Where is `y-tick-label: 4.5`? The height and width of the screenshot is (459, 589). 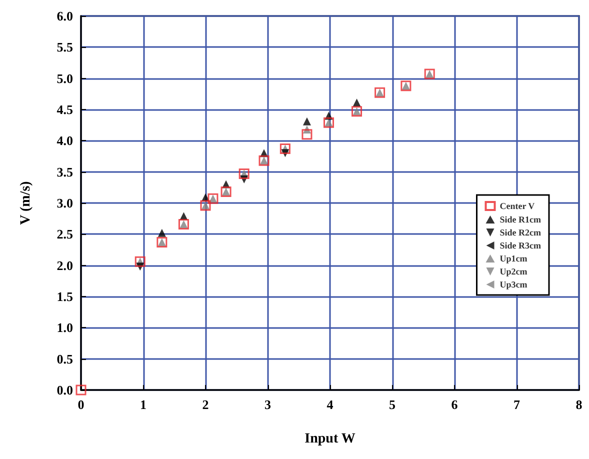 y-tick-label: 4.5 is located at coordinates (65, 109).